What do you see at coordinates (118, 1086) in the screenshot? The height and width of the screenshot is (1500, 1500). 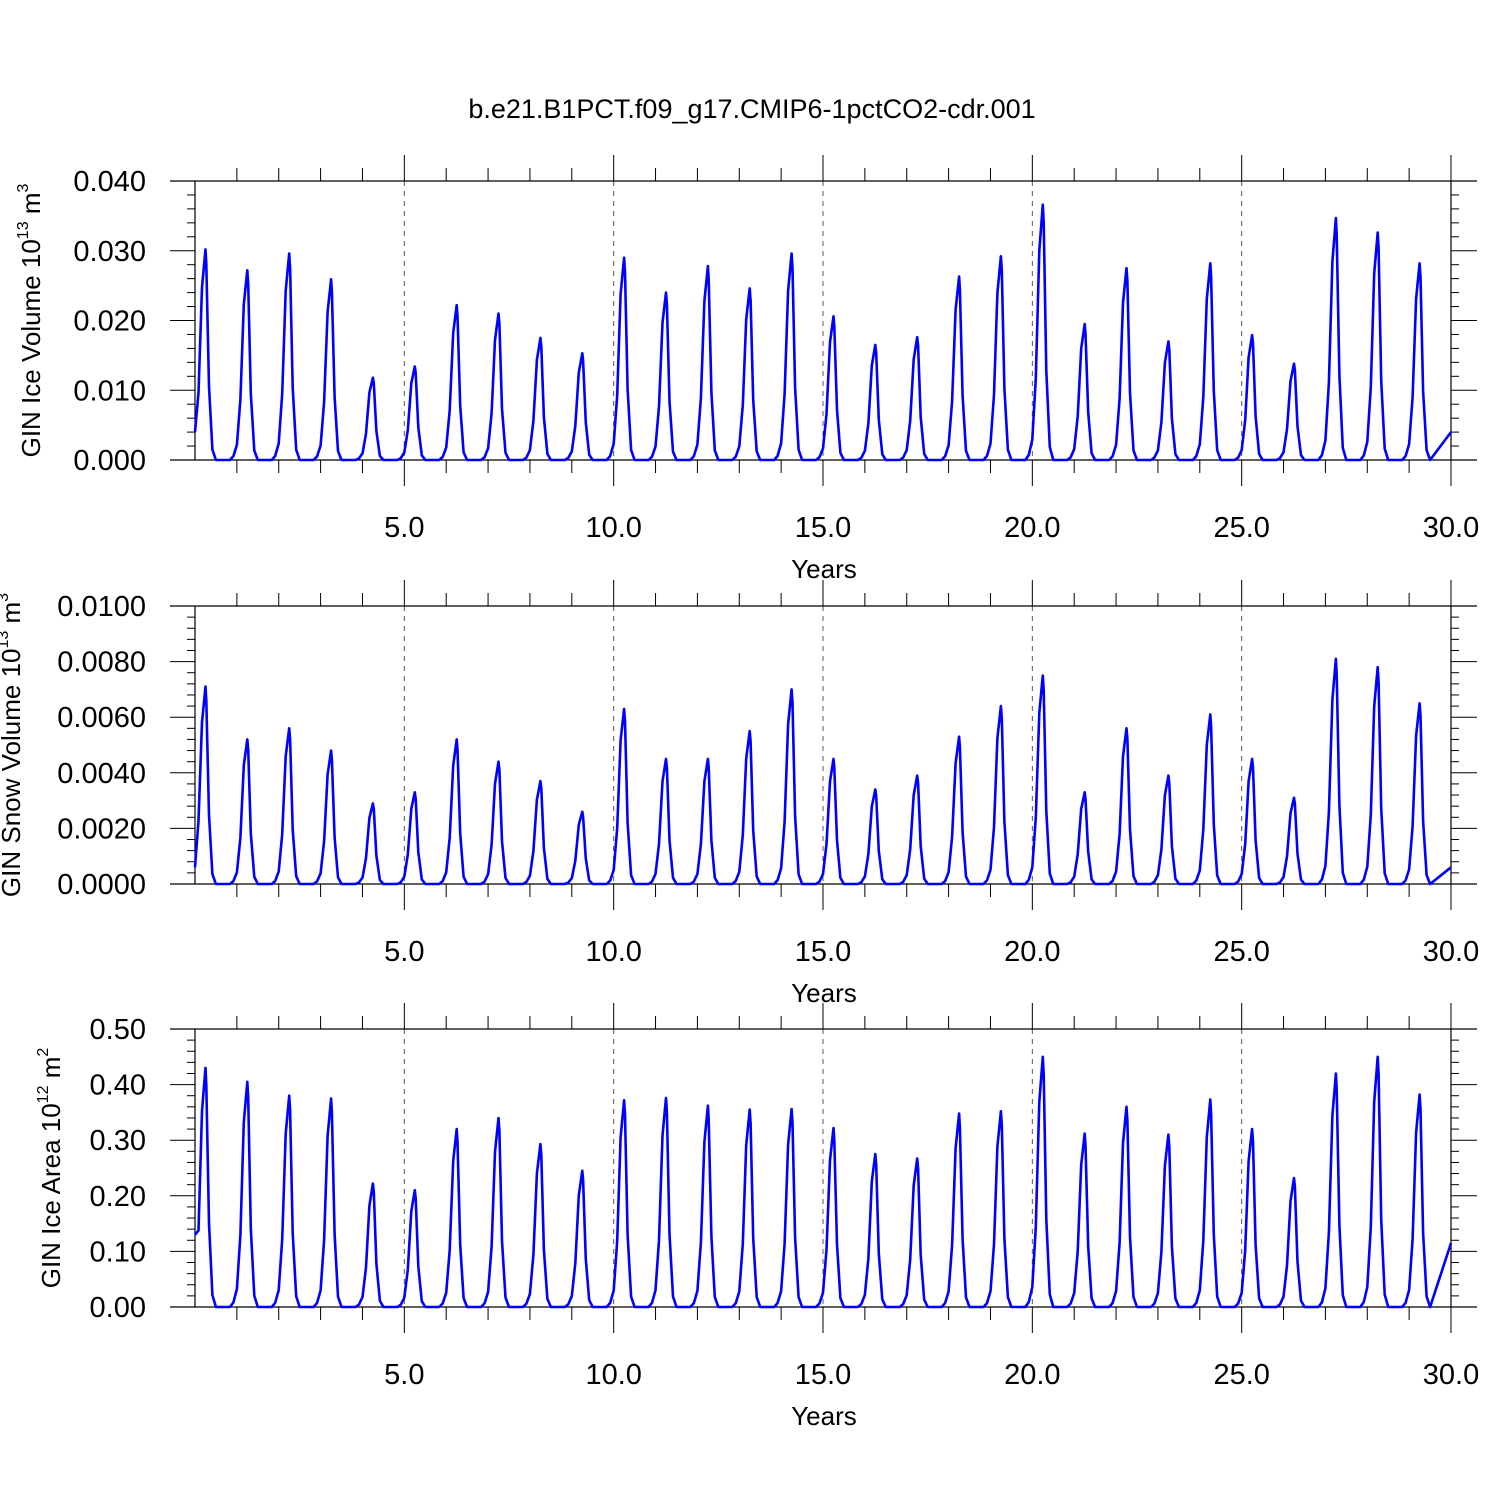 I see `ytick-label-4: 0.40` at bounding box center [118, 1086].